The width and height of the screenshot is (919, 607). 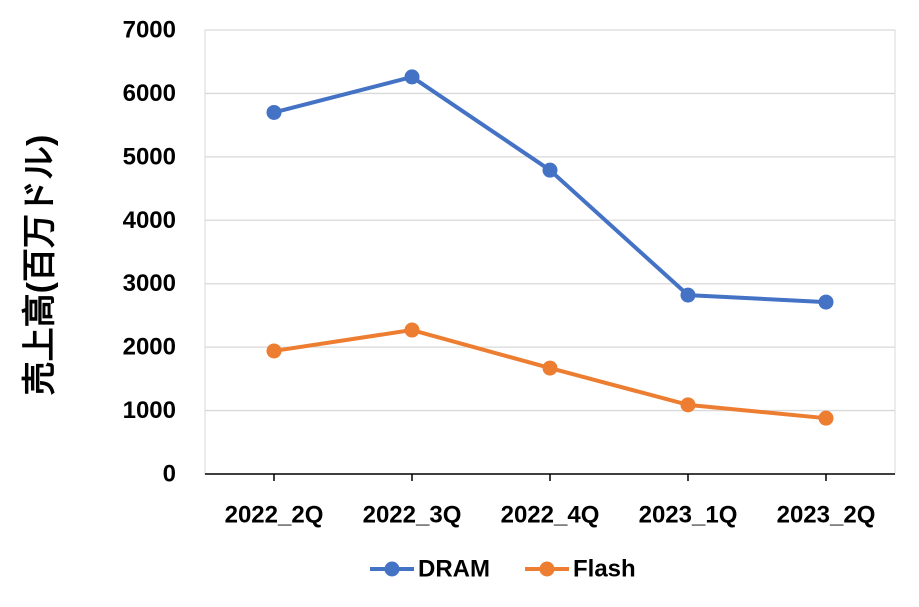 I want to click on series-flash, so click(x=550, y=374).